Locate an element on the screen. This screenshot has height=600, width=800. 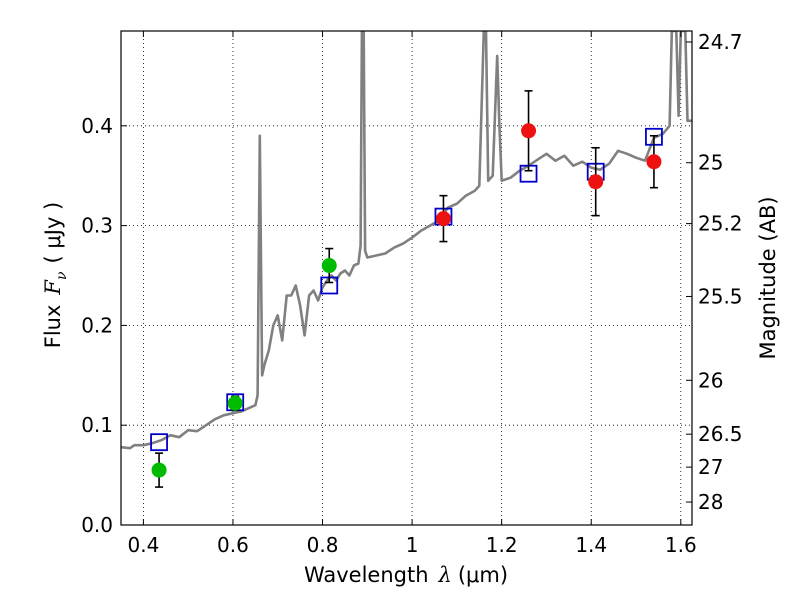
y-axis-label: FluxFν( μJy ) is located at coordinates (55, 275).